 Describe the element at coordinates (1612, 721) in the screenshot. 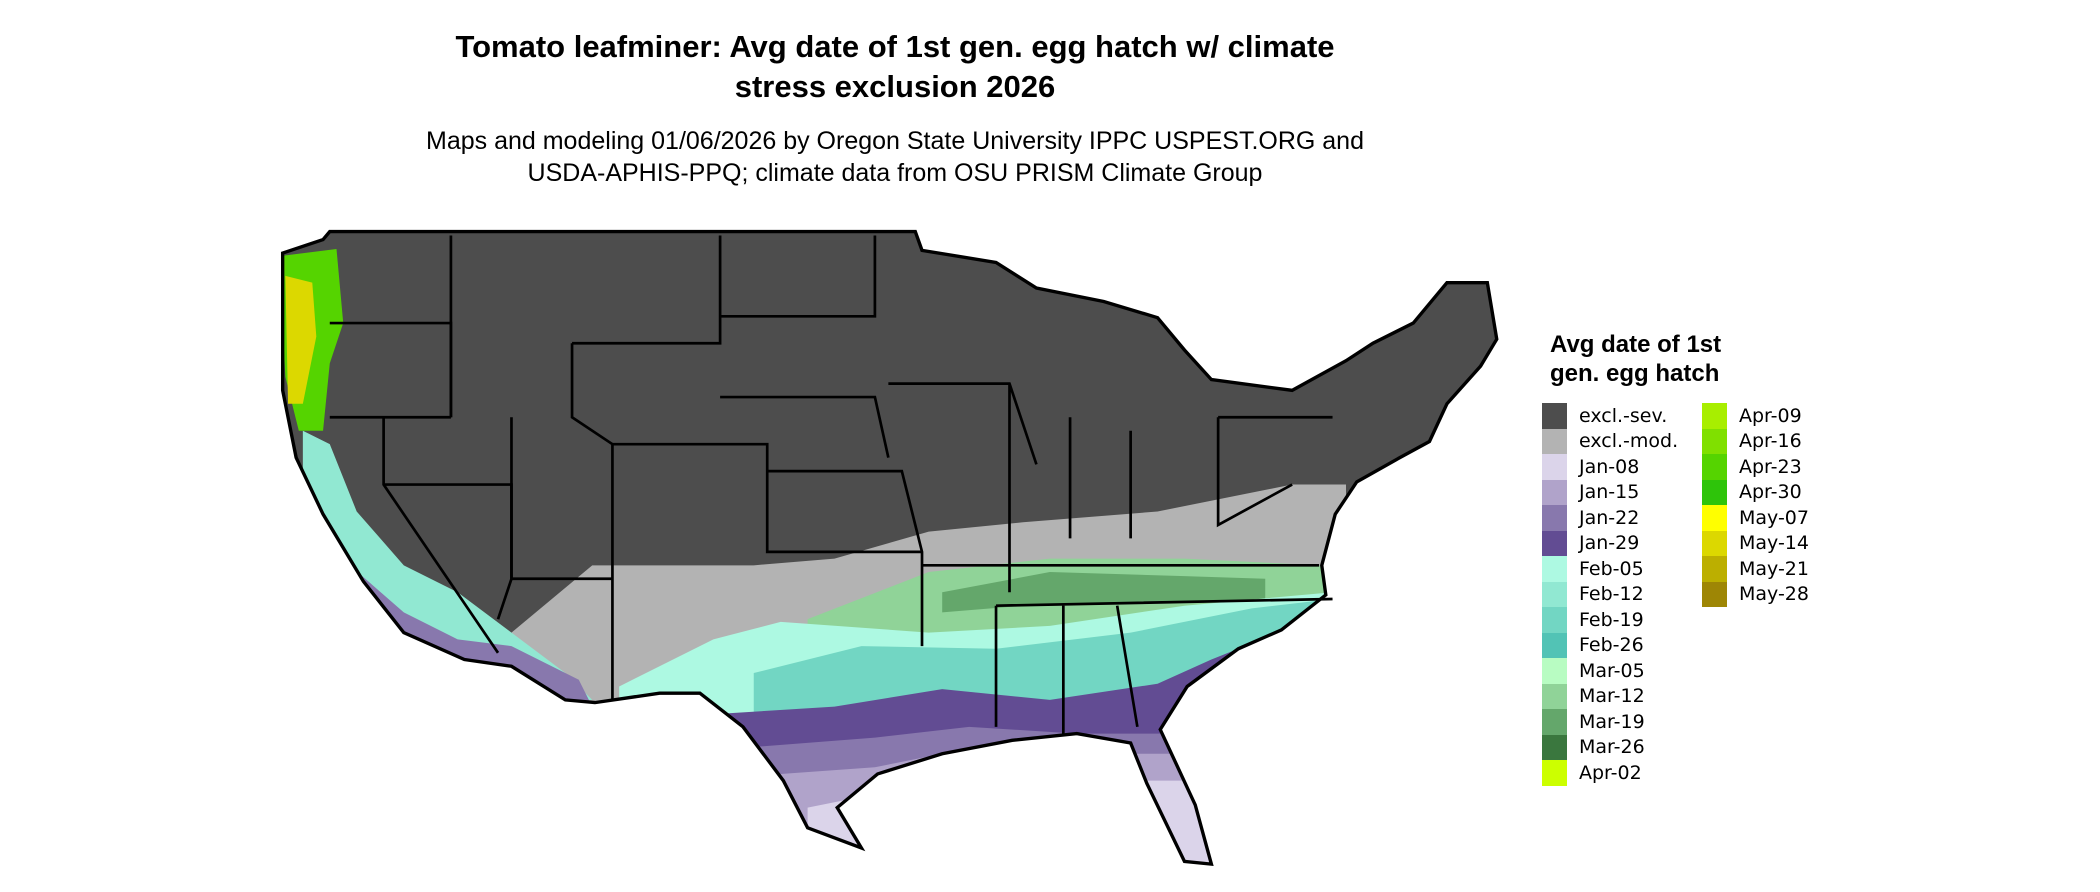

I see `legend-label: Mar-19` at that location.